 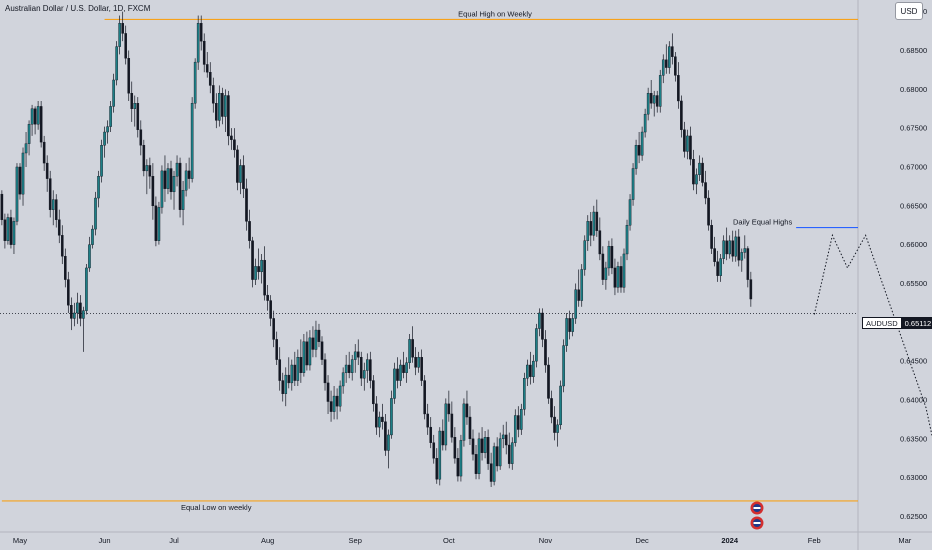 I want to click on event-flags, so click(x=757, y=515).